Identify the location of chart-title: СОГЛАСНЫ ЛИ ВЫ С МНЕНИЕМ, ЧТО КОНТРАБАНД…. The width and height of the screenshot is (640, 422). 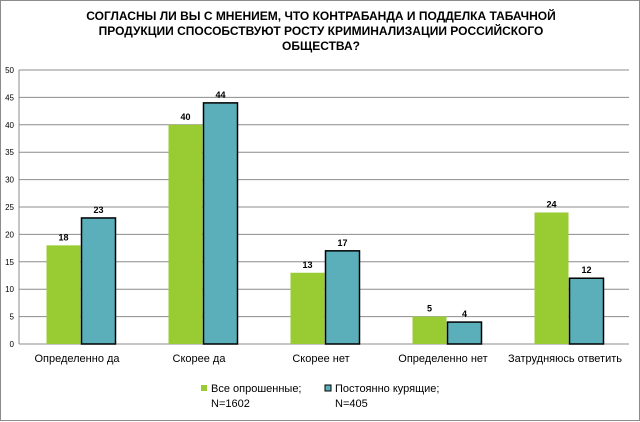
(321, 31).